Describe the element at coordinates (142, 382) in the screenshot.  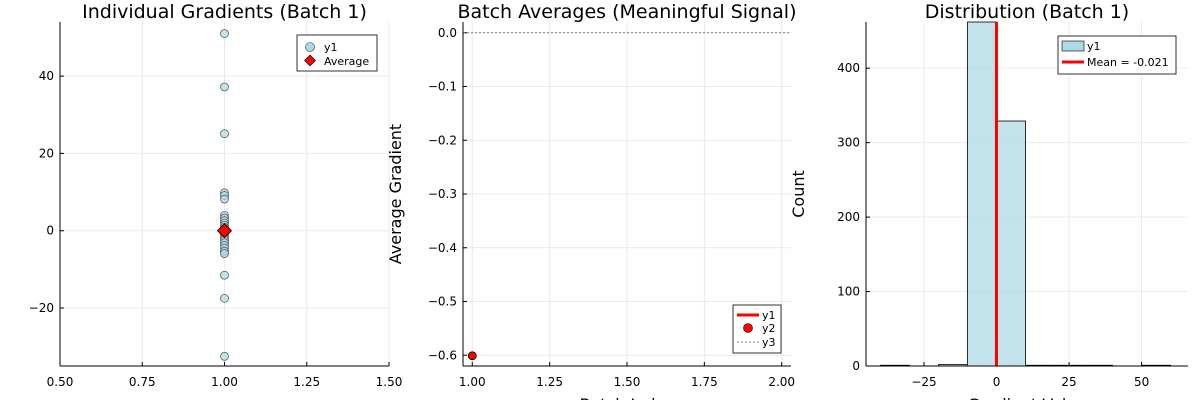
I see `x-tick-label: 0.75` at that location.